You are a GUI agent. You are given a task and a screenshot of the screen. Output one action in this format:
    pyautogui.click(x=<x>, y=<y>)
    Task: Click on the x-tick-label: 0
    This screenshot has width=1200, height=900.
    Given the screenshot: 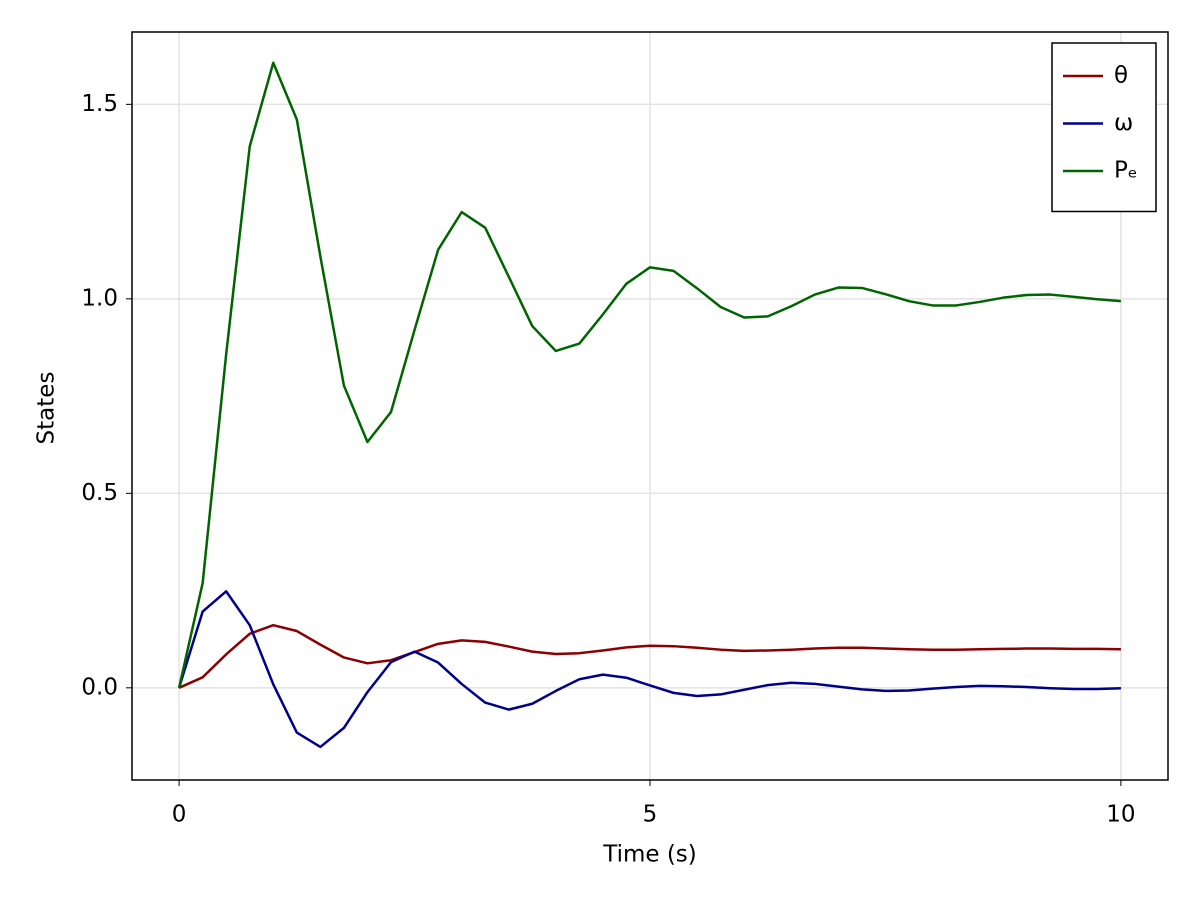 What is the action you would take?
    pyautogui.click(x=179, y=815)
    